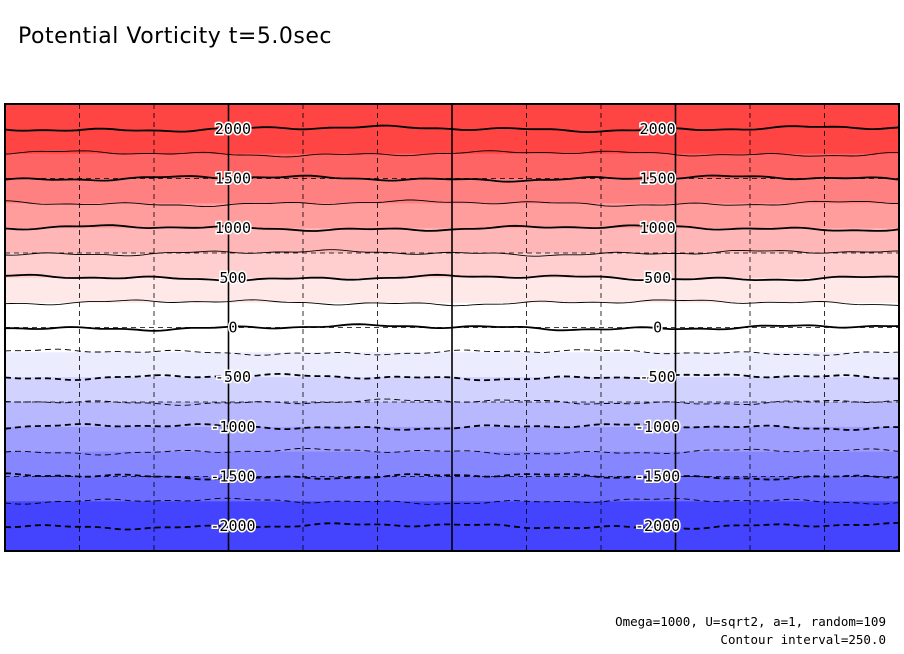  I want to click on parameters-note: Omega=1000, U=sqrt2, a=1, random=109, so click(750, 621).